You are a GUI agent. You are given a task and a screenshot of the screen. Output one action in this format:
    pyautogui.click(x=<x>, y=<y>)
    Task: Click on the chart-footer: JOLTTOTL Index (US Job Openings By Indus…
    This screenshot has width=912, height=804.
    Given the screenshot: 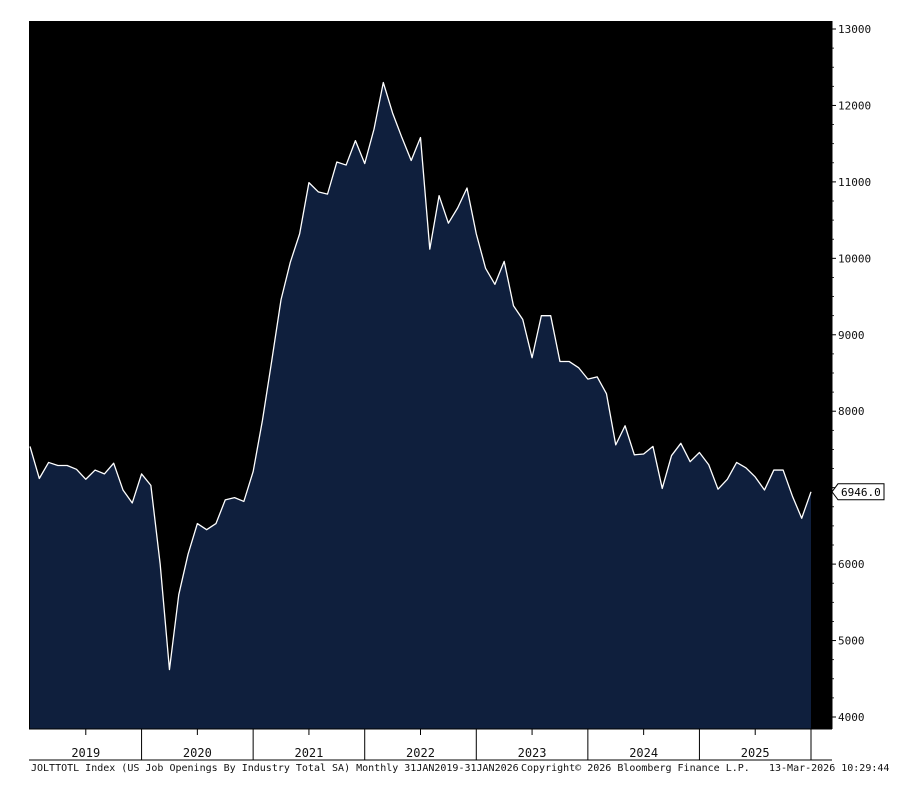 What is the action you would take?
    pyautogui.click(x=460, y=771)
    